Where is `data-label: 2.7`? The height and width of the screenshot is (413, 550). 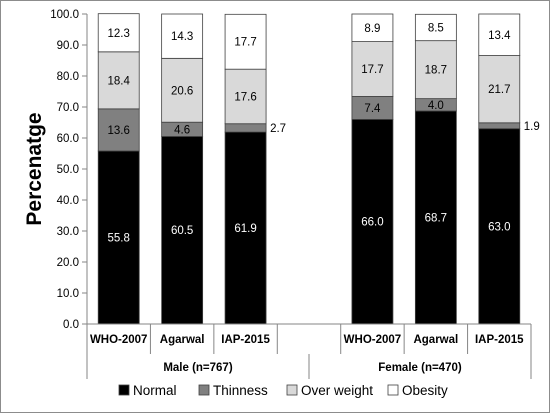 data-label: 2.7 is located at coordinates (278, 129).